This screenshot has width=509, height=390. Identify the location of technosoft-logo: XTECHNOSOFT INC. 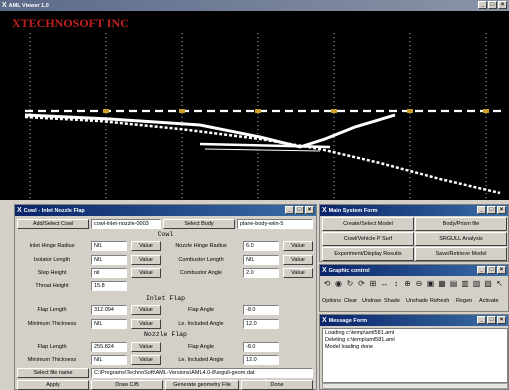
(70, 23).